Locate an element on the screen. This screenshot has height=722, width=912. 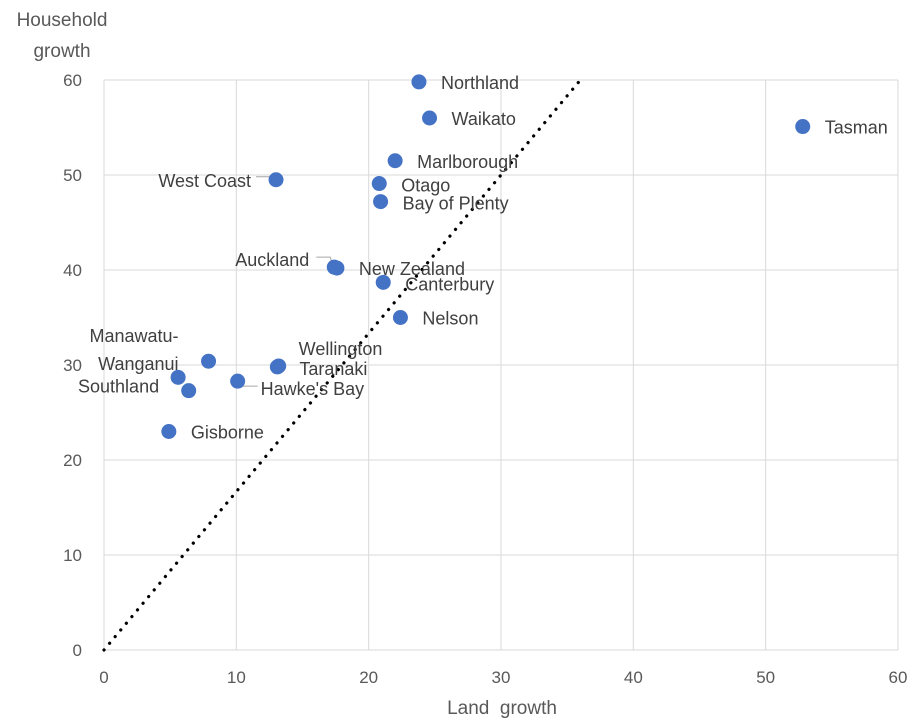
x-tick-label: 60 is located at coordinates (898, 677).